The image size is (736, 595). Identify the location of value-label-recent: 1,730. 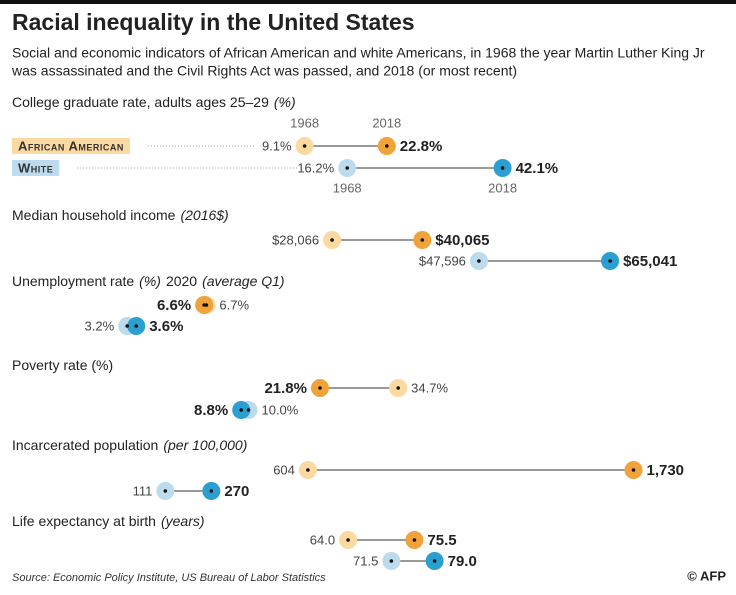
(665, 470).